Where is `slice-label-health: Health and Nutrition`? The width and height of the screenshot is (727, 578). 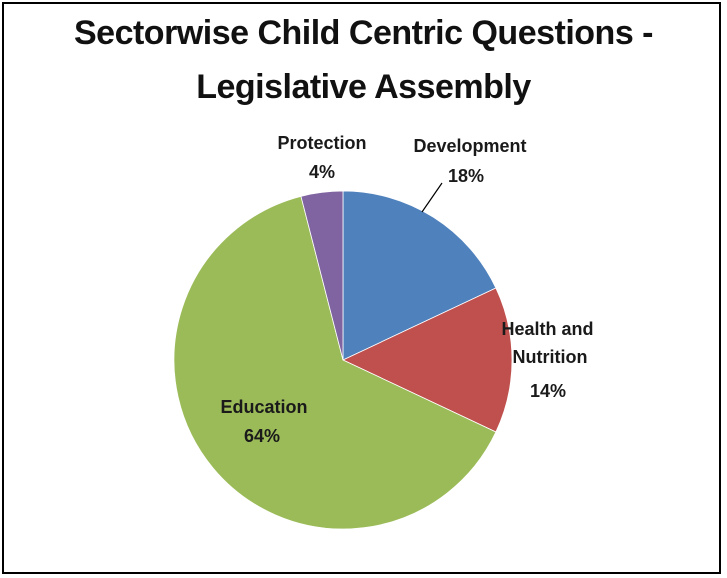 slice-label-health: Health and Nutrition is located at coordinates (549, 343).